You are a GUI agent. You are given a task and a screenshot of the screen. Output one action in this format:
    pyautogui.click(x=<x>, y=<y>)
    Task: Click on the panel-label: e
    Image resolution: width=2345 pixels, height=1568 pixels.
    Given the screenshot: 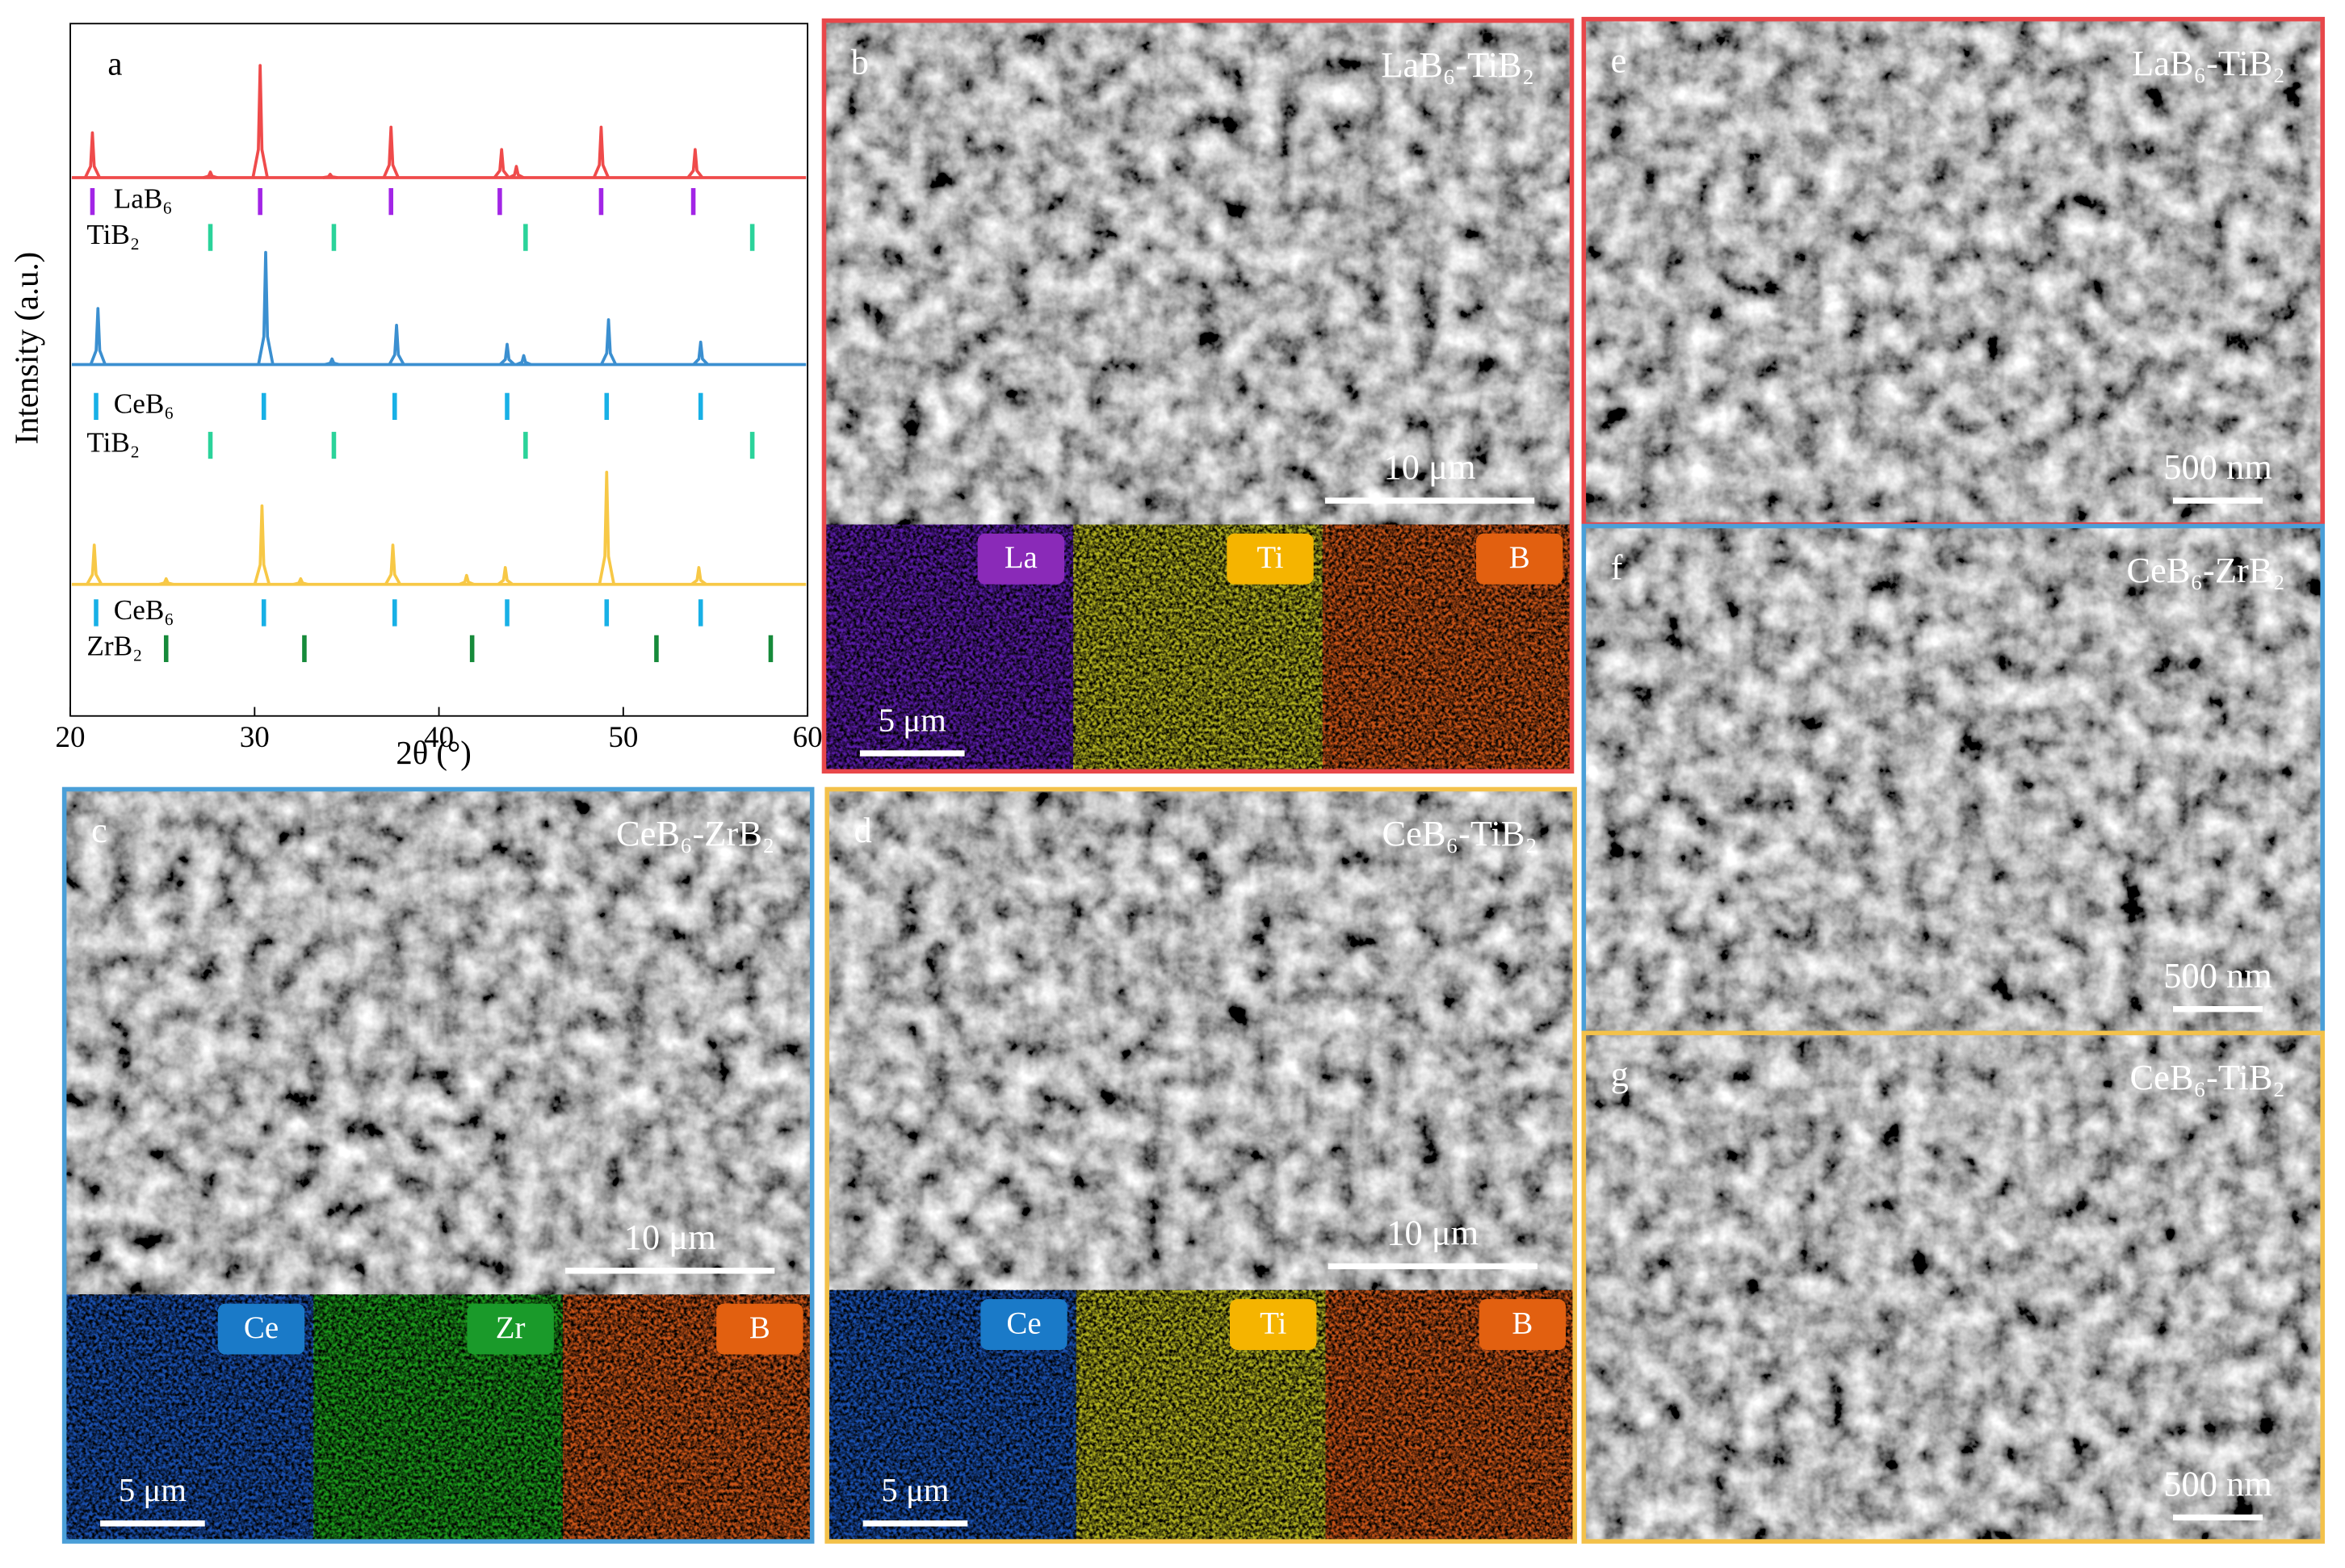 What is the action you would take?
    pyautogui.click(x=1619, y=60)
    